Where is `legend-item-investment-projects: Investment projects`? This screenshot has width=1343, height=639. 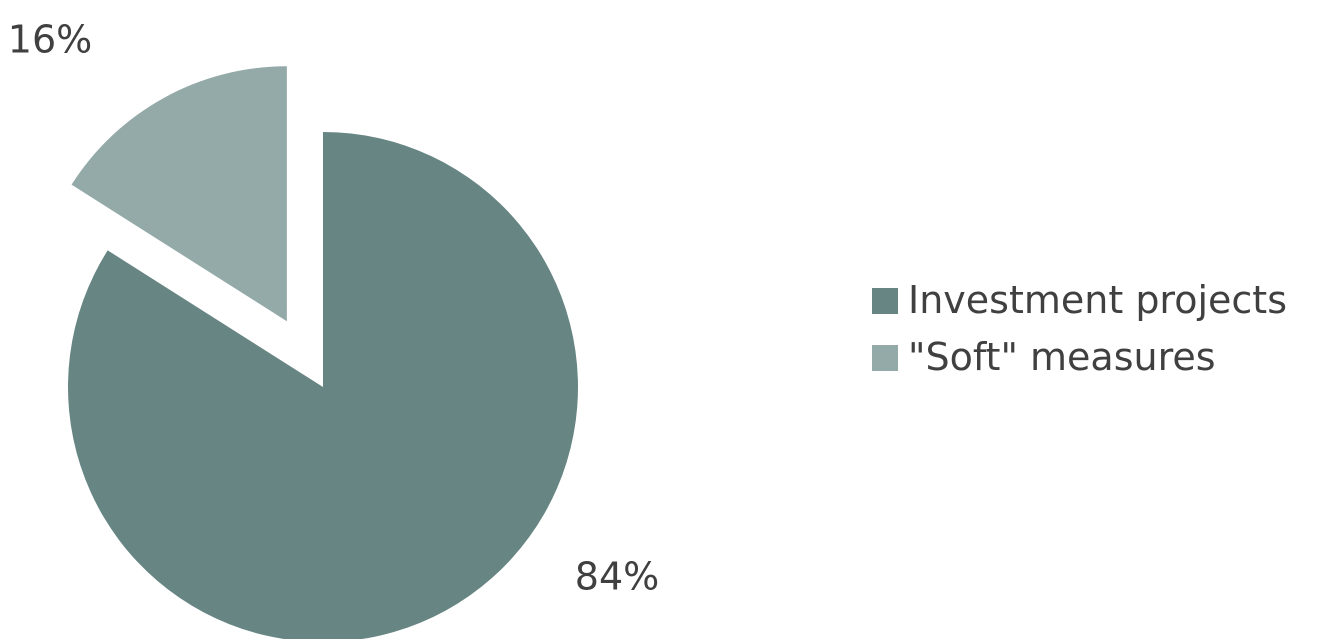 legend-item-investment-projects: Investment projects is located at coordinates (1079, 300).